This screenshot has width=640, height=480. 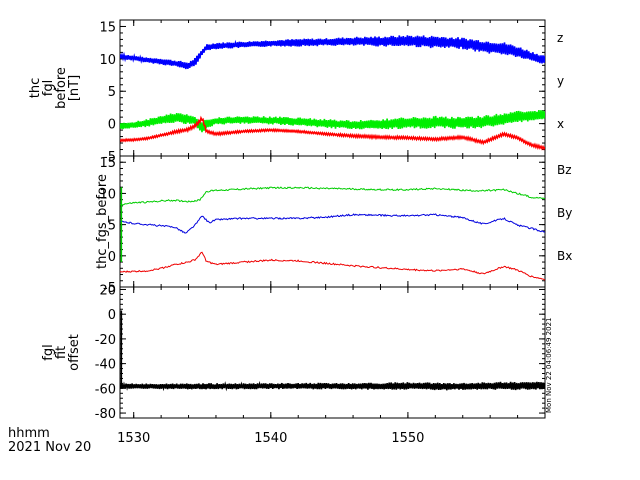 What do you see at coordinates (35, 88) in the screenshot?
I see `y-axis-label: thc` at bounding box center [35, 88].